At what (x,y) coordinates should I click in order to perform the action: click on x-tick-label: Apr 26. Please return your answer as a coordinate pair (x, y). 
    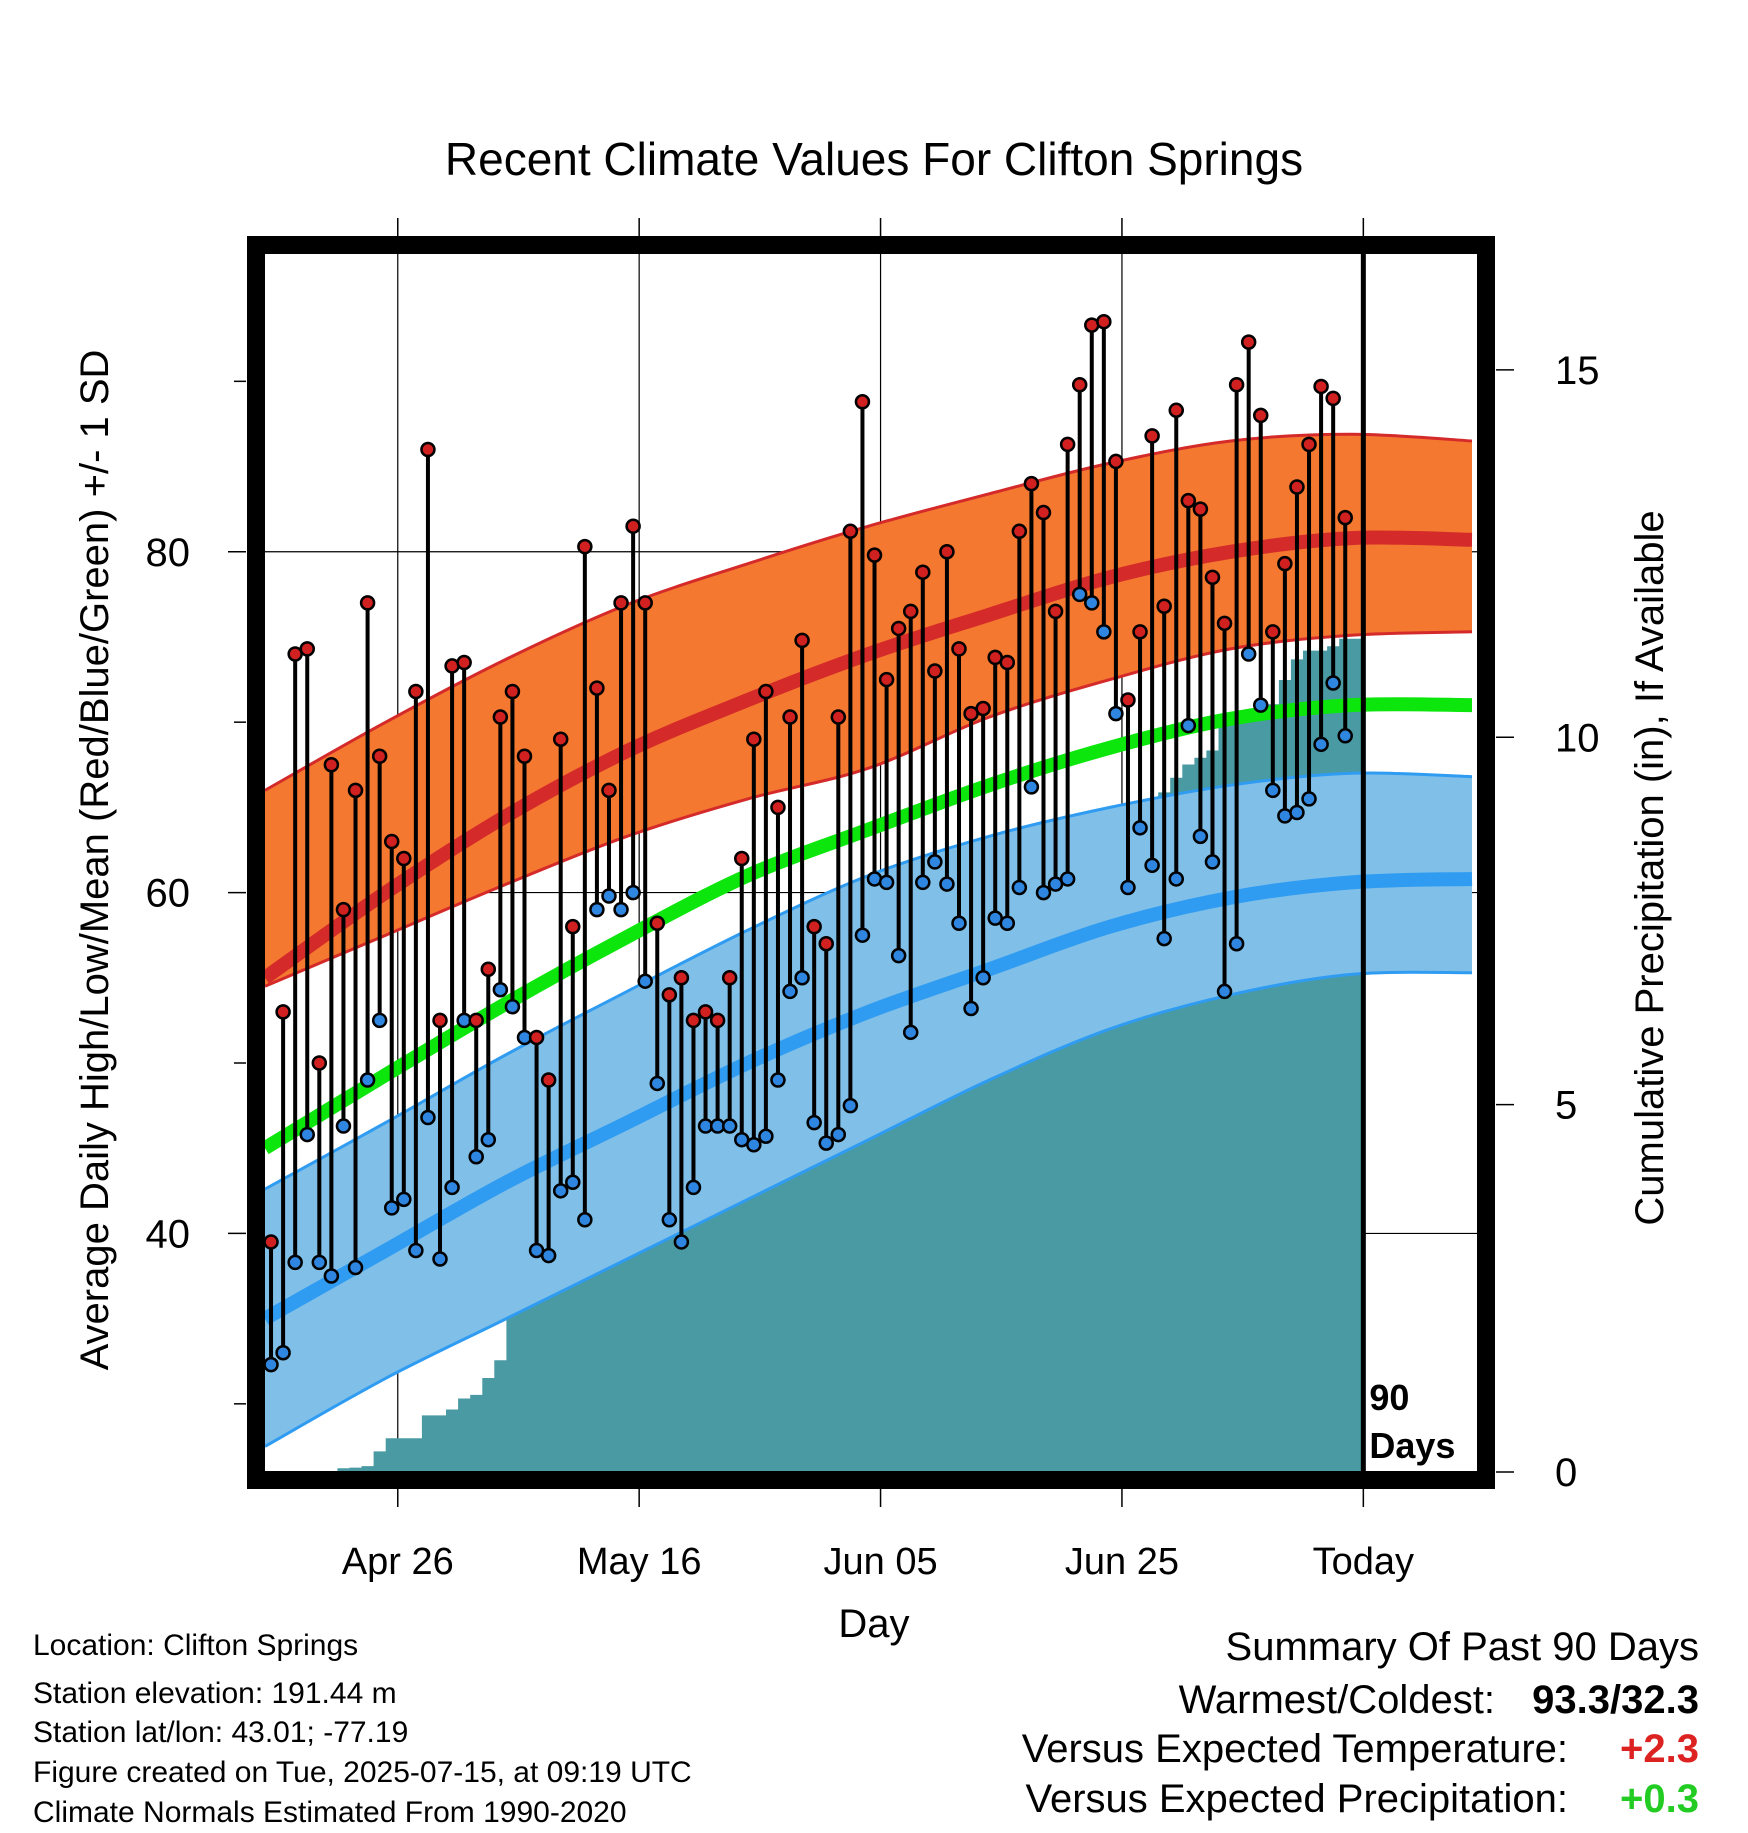
    Looking at the image, I should click on (398, 1562).